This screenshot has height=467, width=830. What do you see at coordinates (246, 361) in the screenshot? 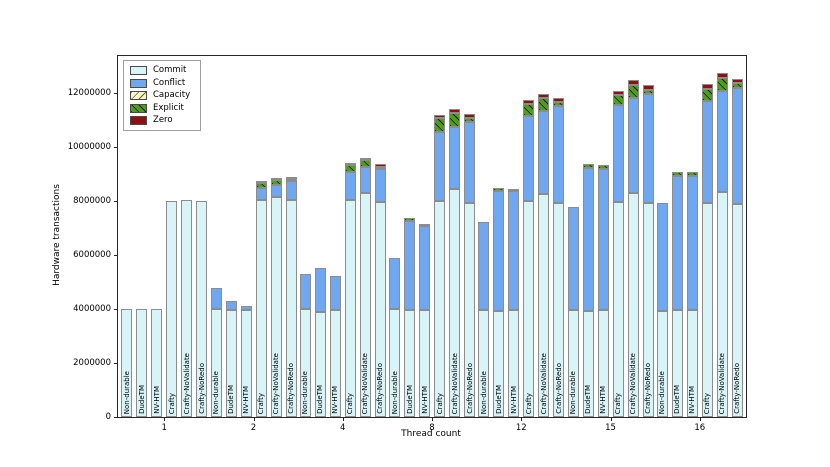
I see `bar-nv-htm: NV-HTM` at bounding box center [246, 361].